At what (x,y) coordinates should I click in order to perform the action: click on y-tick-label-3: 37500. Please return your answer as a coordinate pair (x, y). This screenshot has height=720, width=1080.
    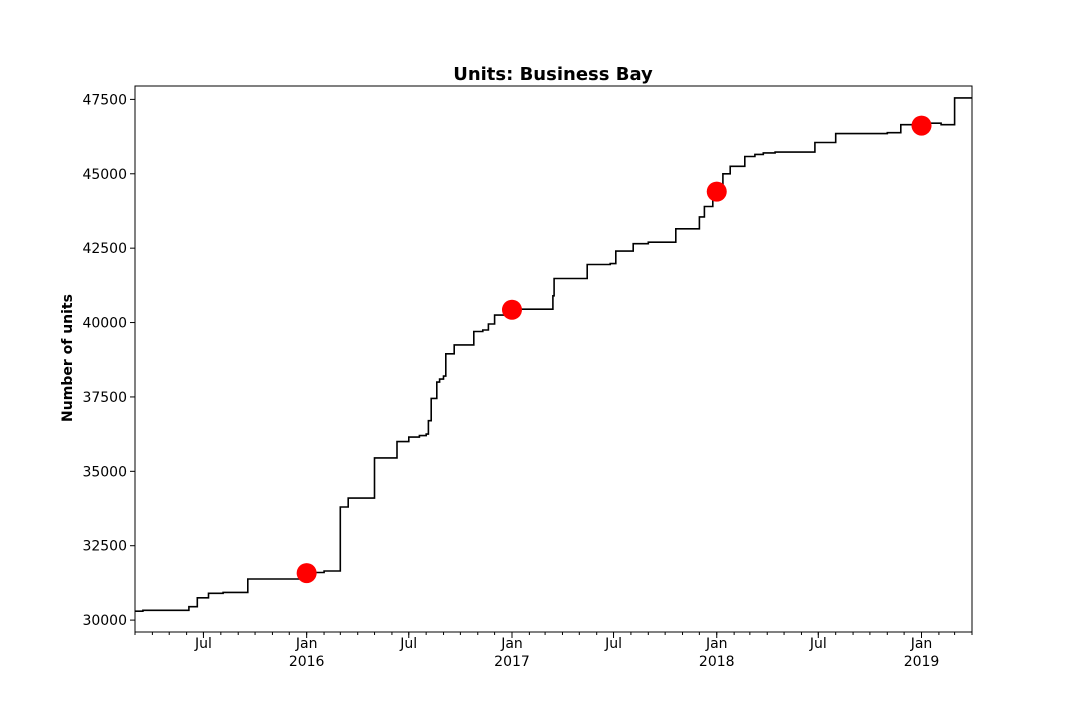
    Looking at the image, I should click on (104, 398).